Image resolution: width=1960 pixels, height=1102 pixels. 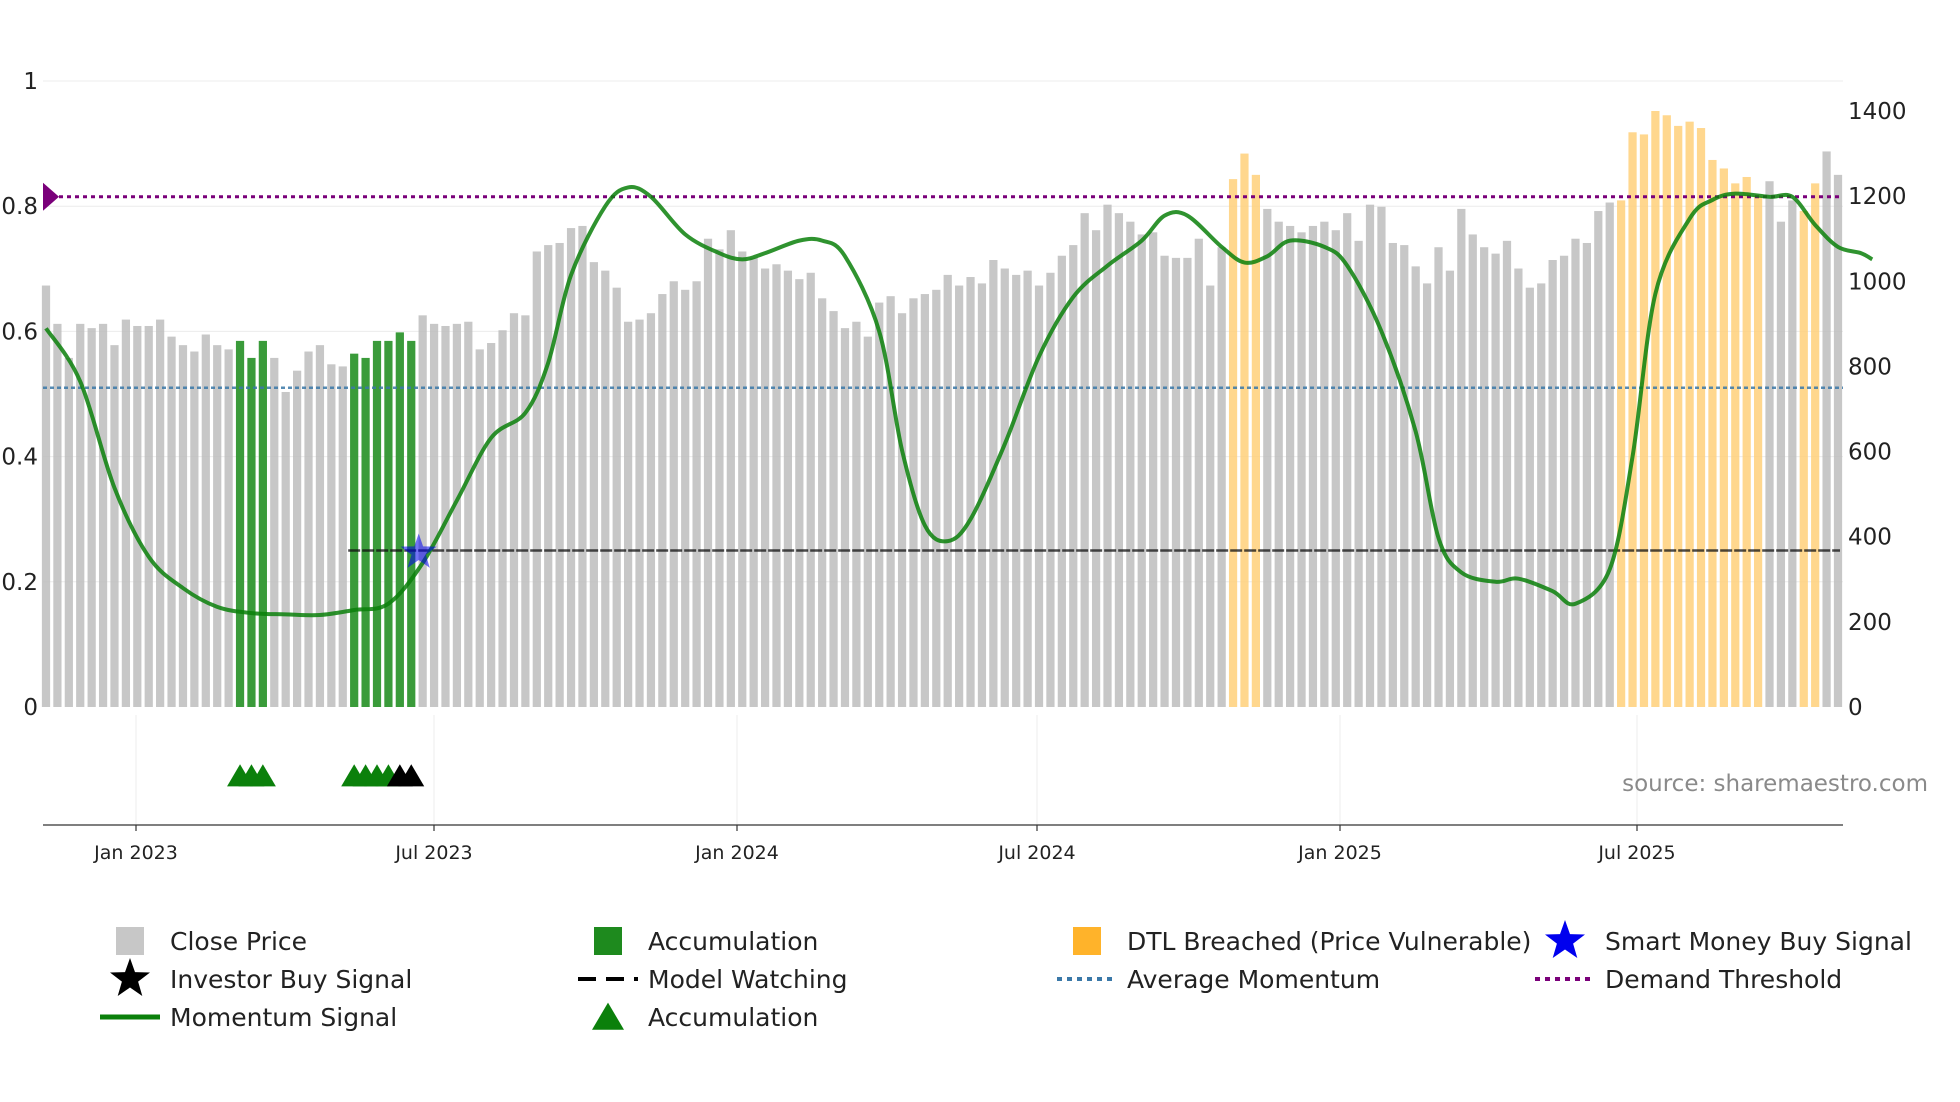 What do you see at coordinates (248, 1017) in the screenshot?
I see `legend-item-momentum: Momentum Signal` at bounding box center [248, 1017].